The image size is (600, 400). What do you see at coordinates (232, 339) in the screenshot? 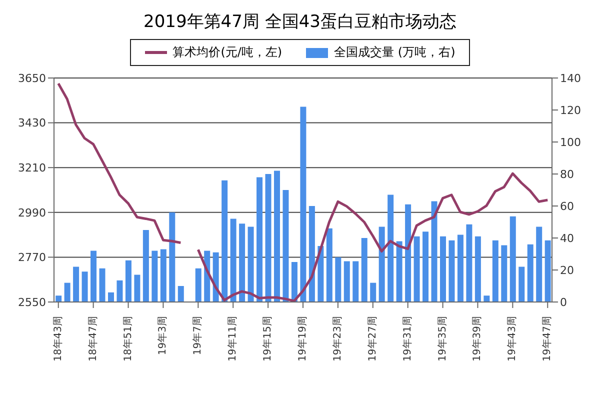
I see `x-tick-label: 19年11周` at bounding box center [232, 339].